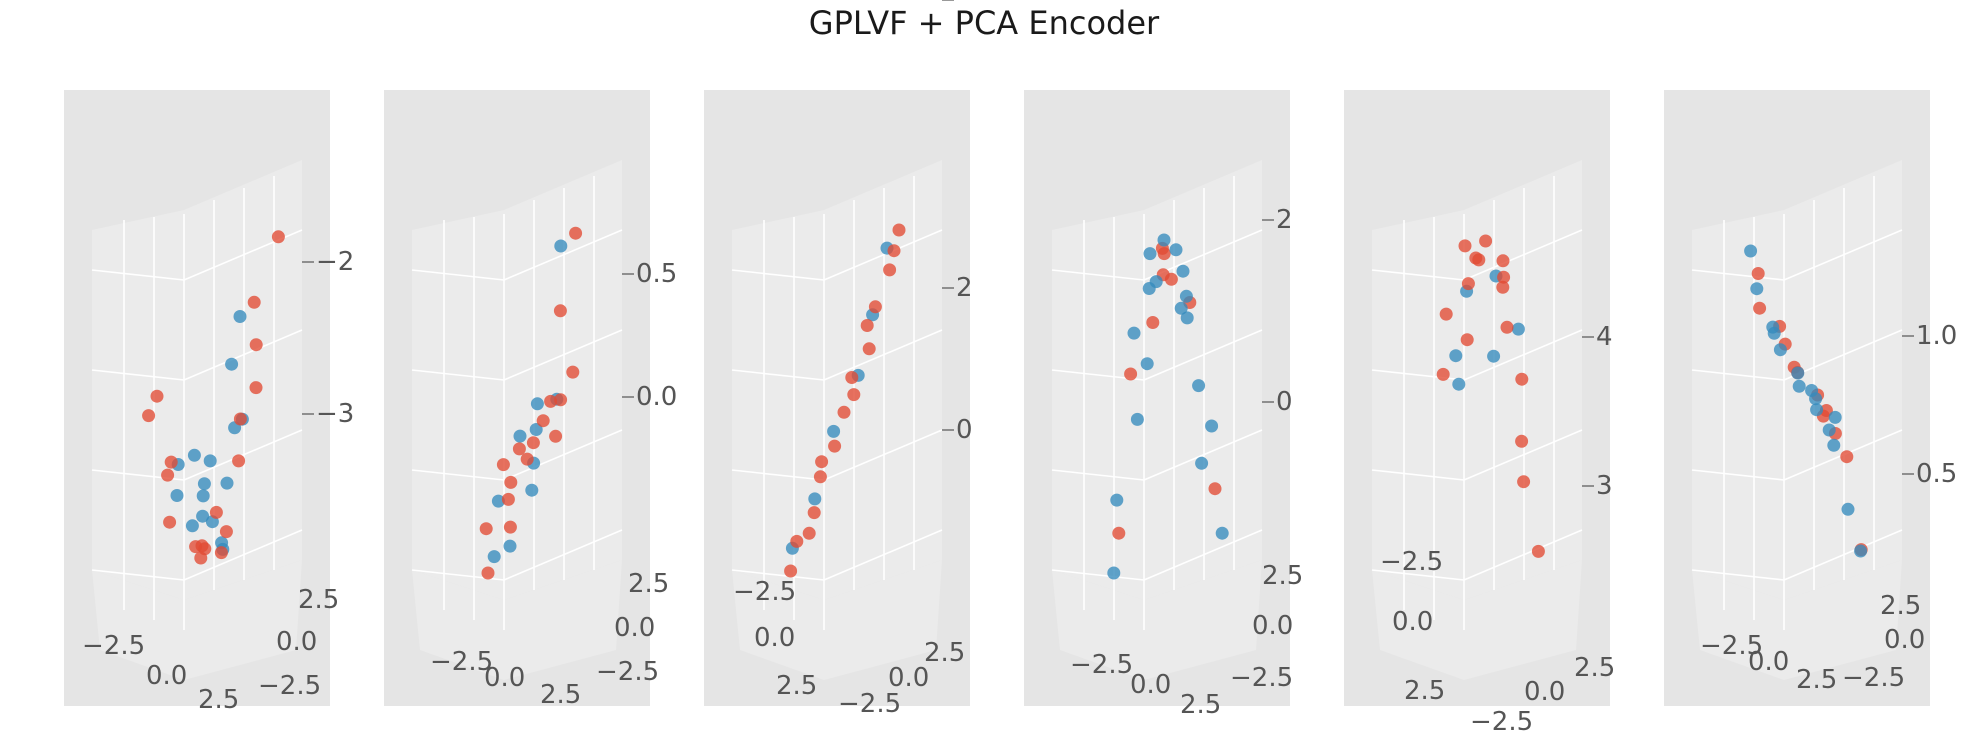 The height and width of the screenshot is (746, 1968). Describe the element at coordinates (1604, 486) in the screenshot. I see `z-tick-label: 3` at that location.